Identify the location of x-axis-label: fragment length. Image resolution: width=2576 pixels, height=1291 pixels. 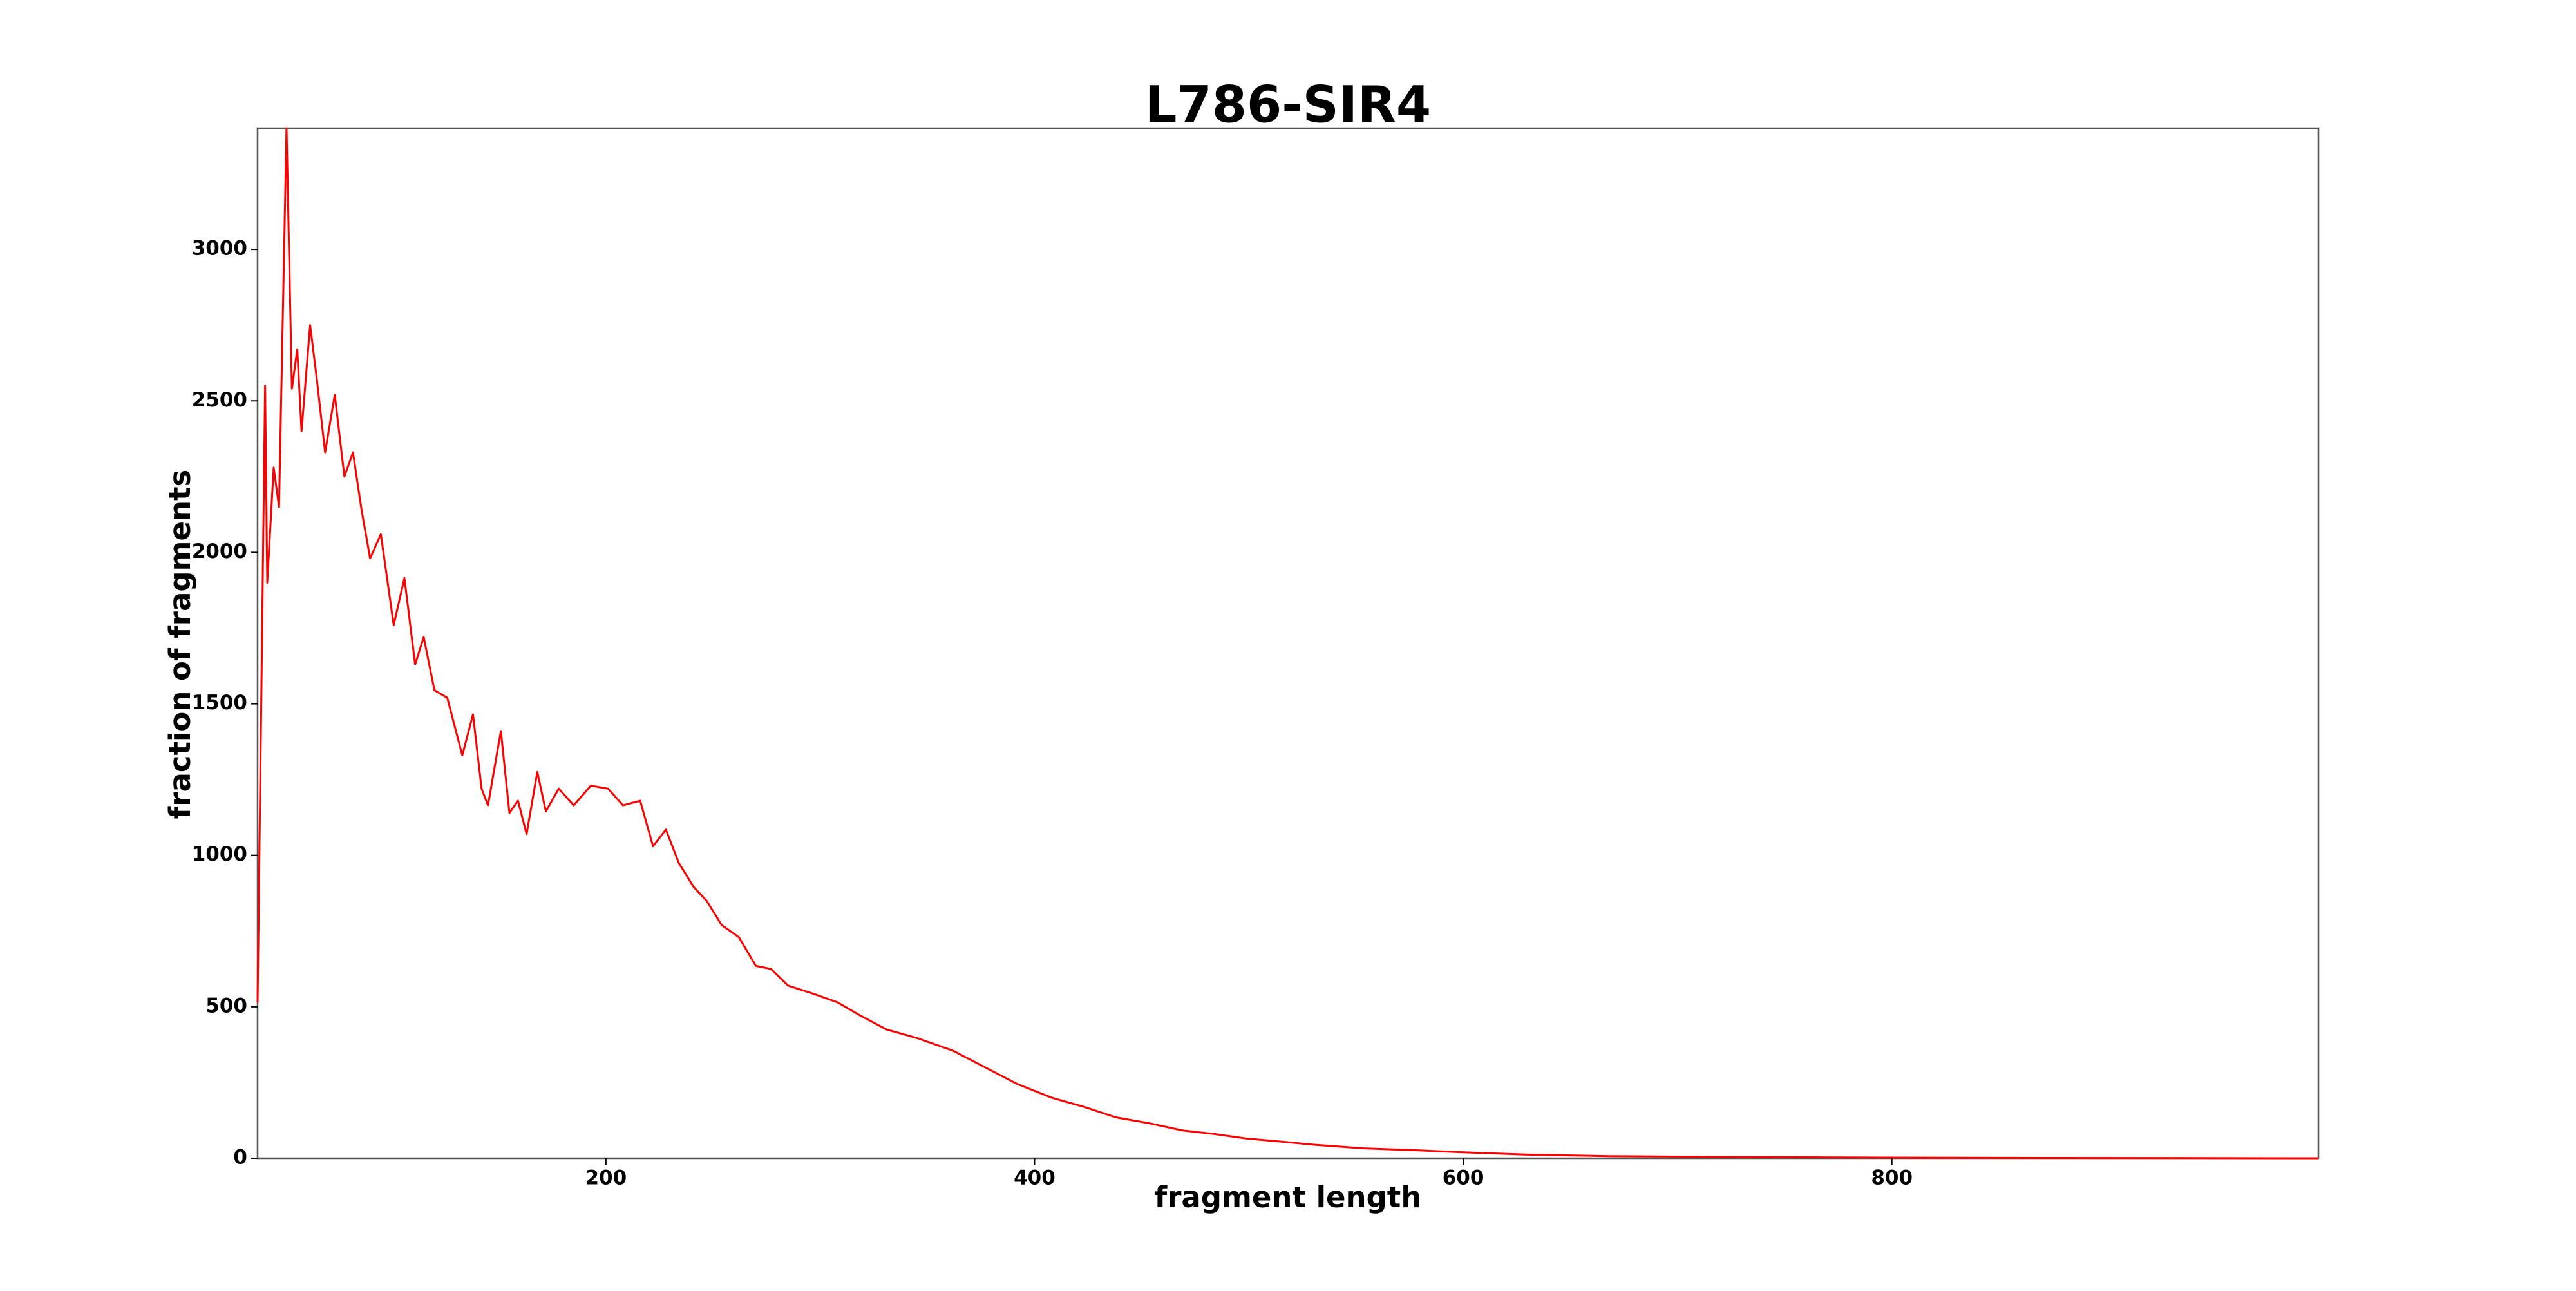
(1288, 1197).